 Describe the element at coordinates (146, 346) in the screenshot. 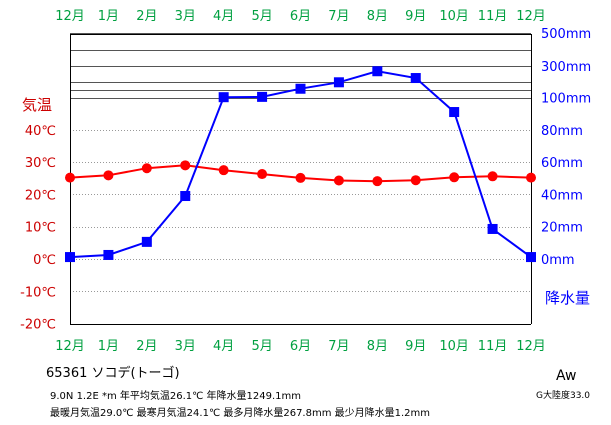

I see `month-label-bottom: 2月` at that location.